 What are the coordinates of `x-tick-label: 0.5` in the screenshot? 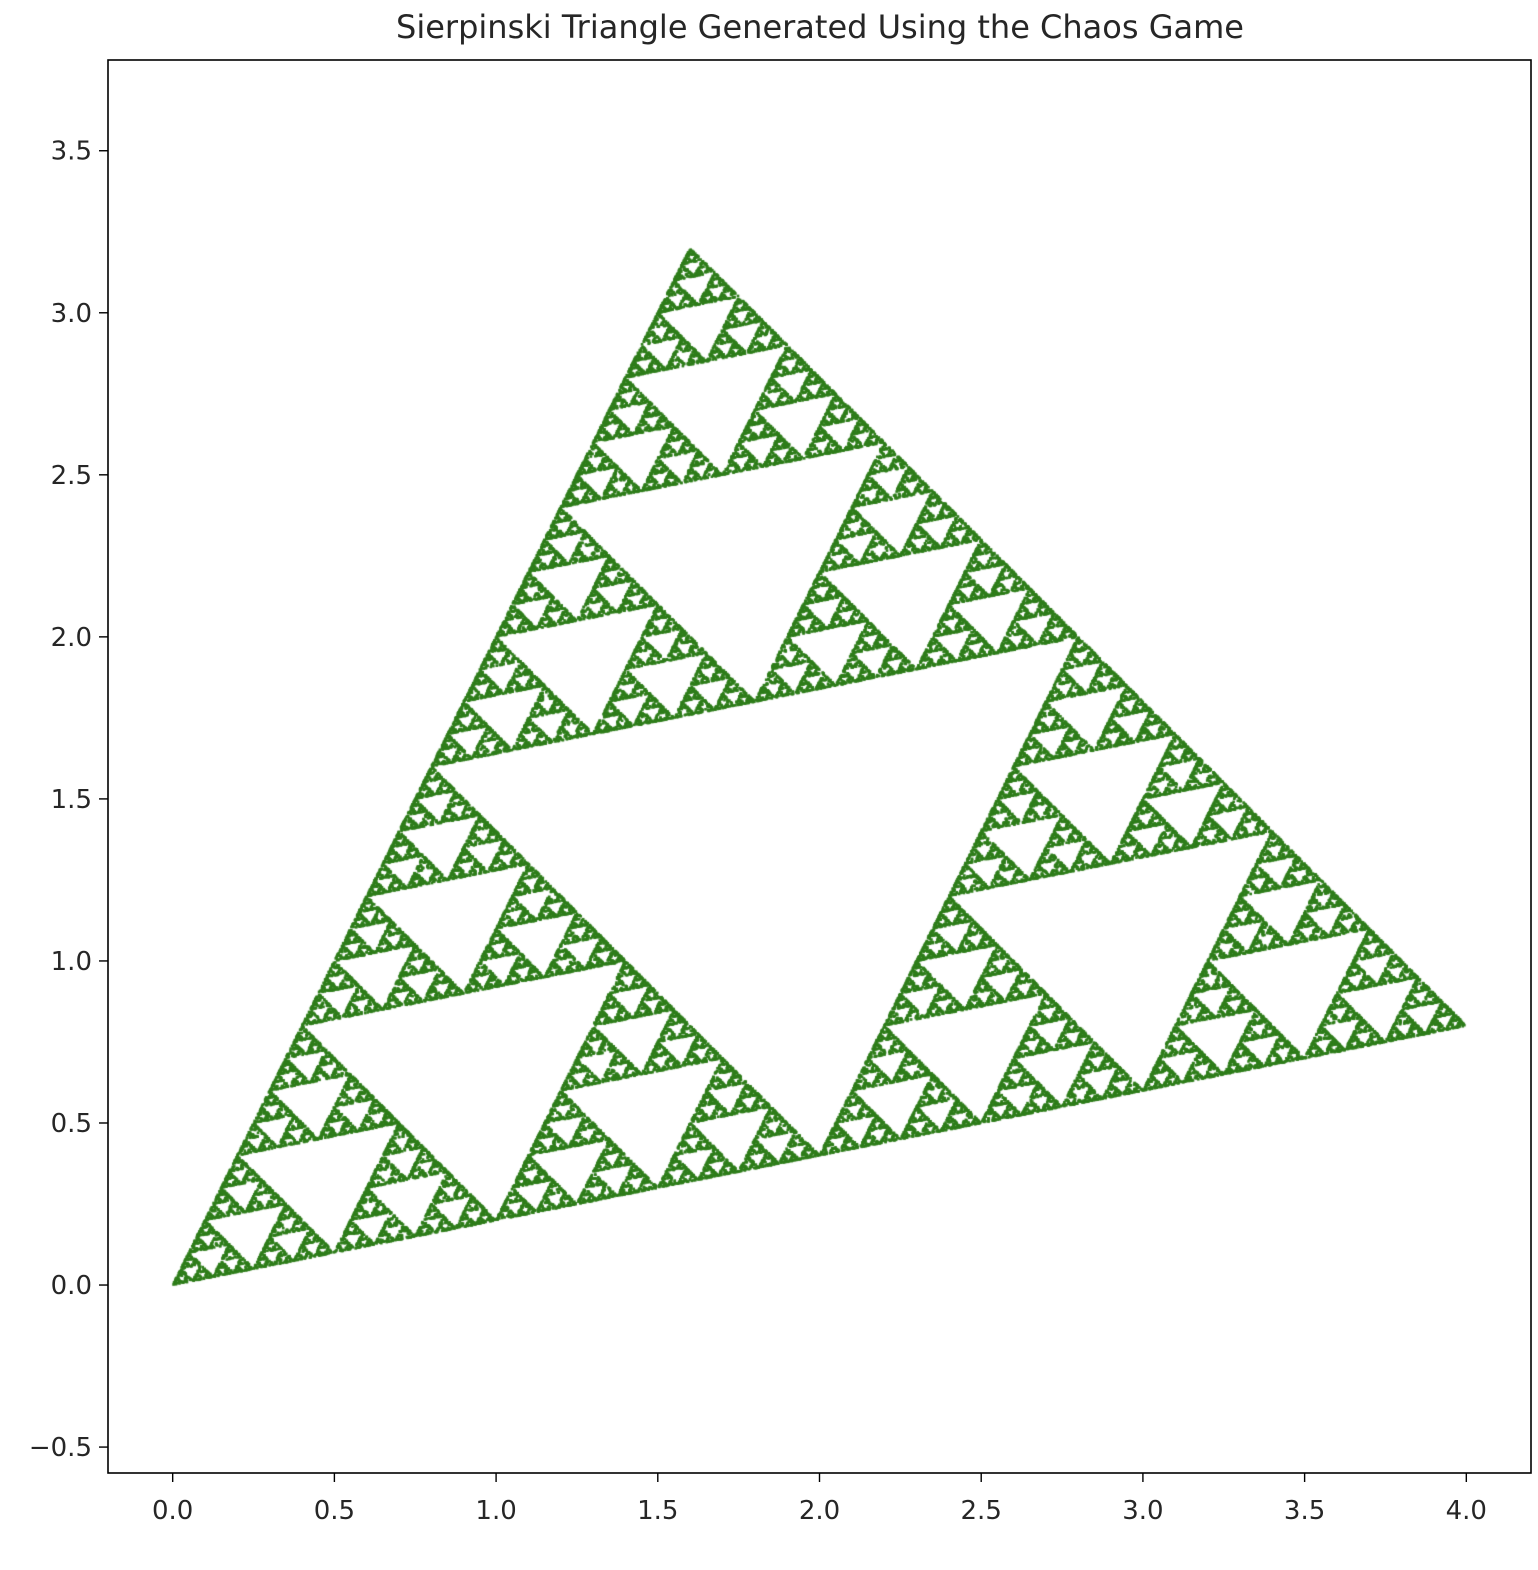 It's located at (334, 1511).